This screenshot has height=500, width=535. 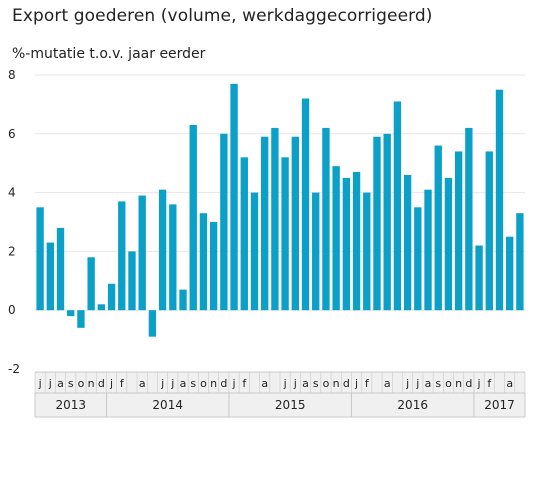 I want to click on year-label: 2013, so click(x=70, y=405).